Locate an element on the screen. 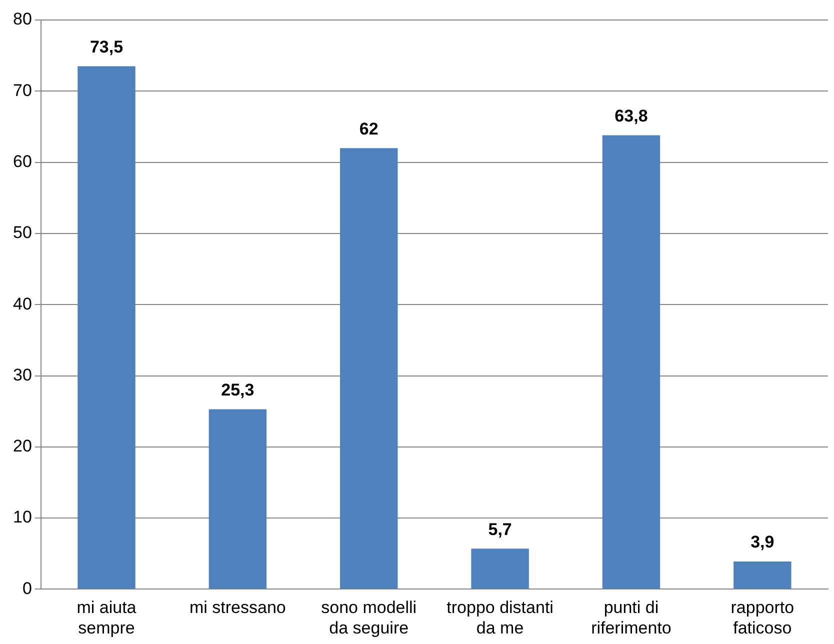  y-tick-label: 0 is located at coordinates (27, 588).